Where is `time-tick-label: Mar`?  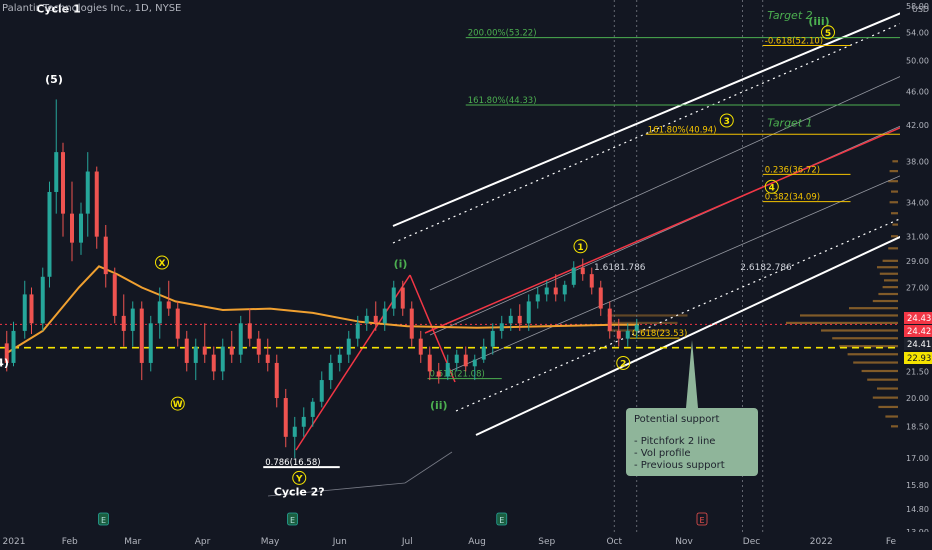 time-tick-label: Mar is located at coordinates (132, 542).